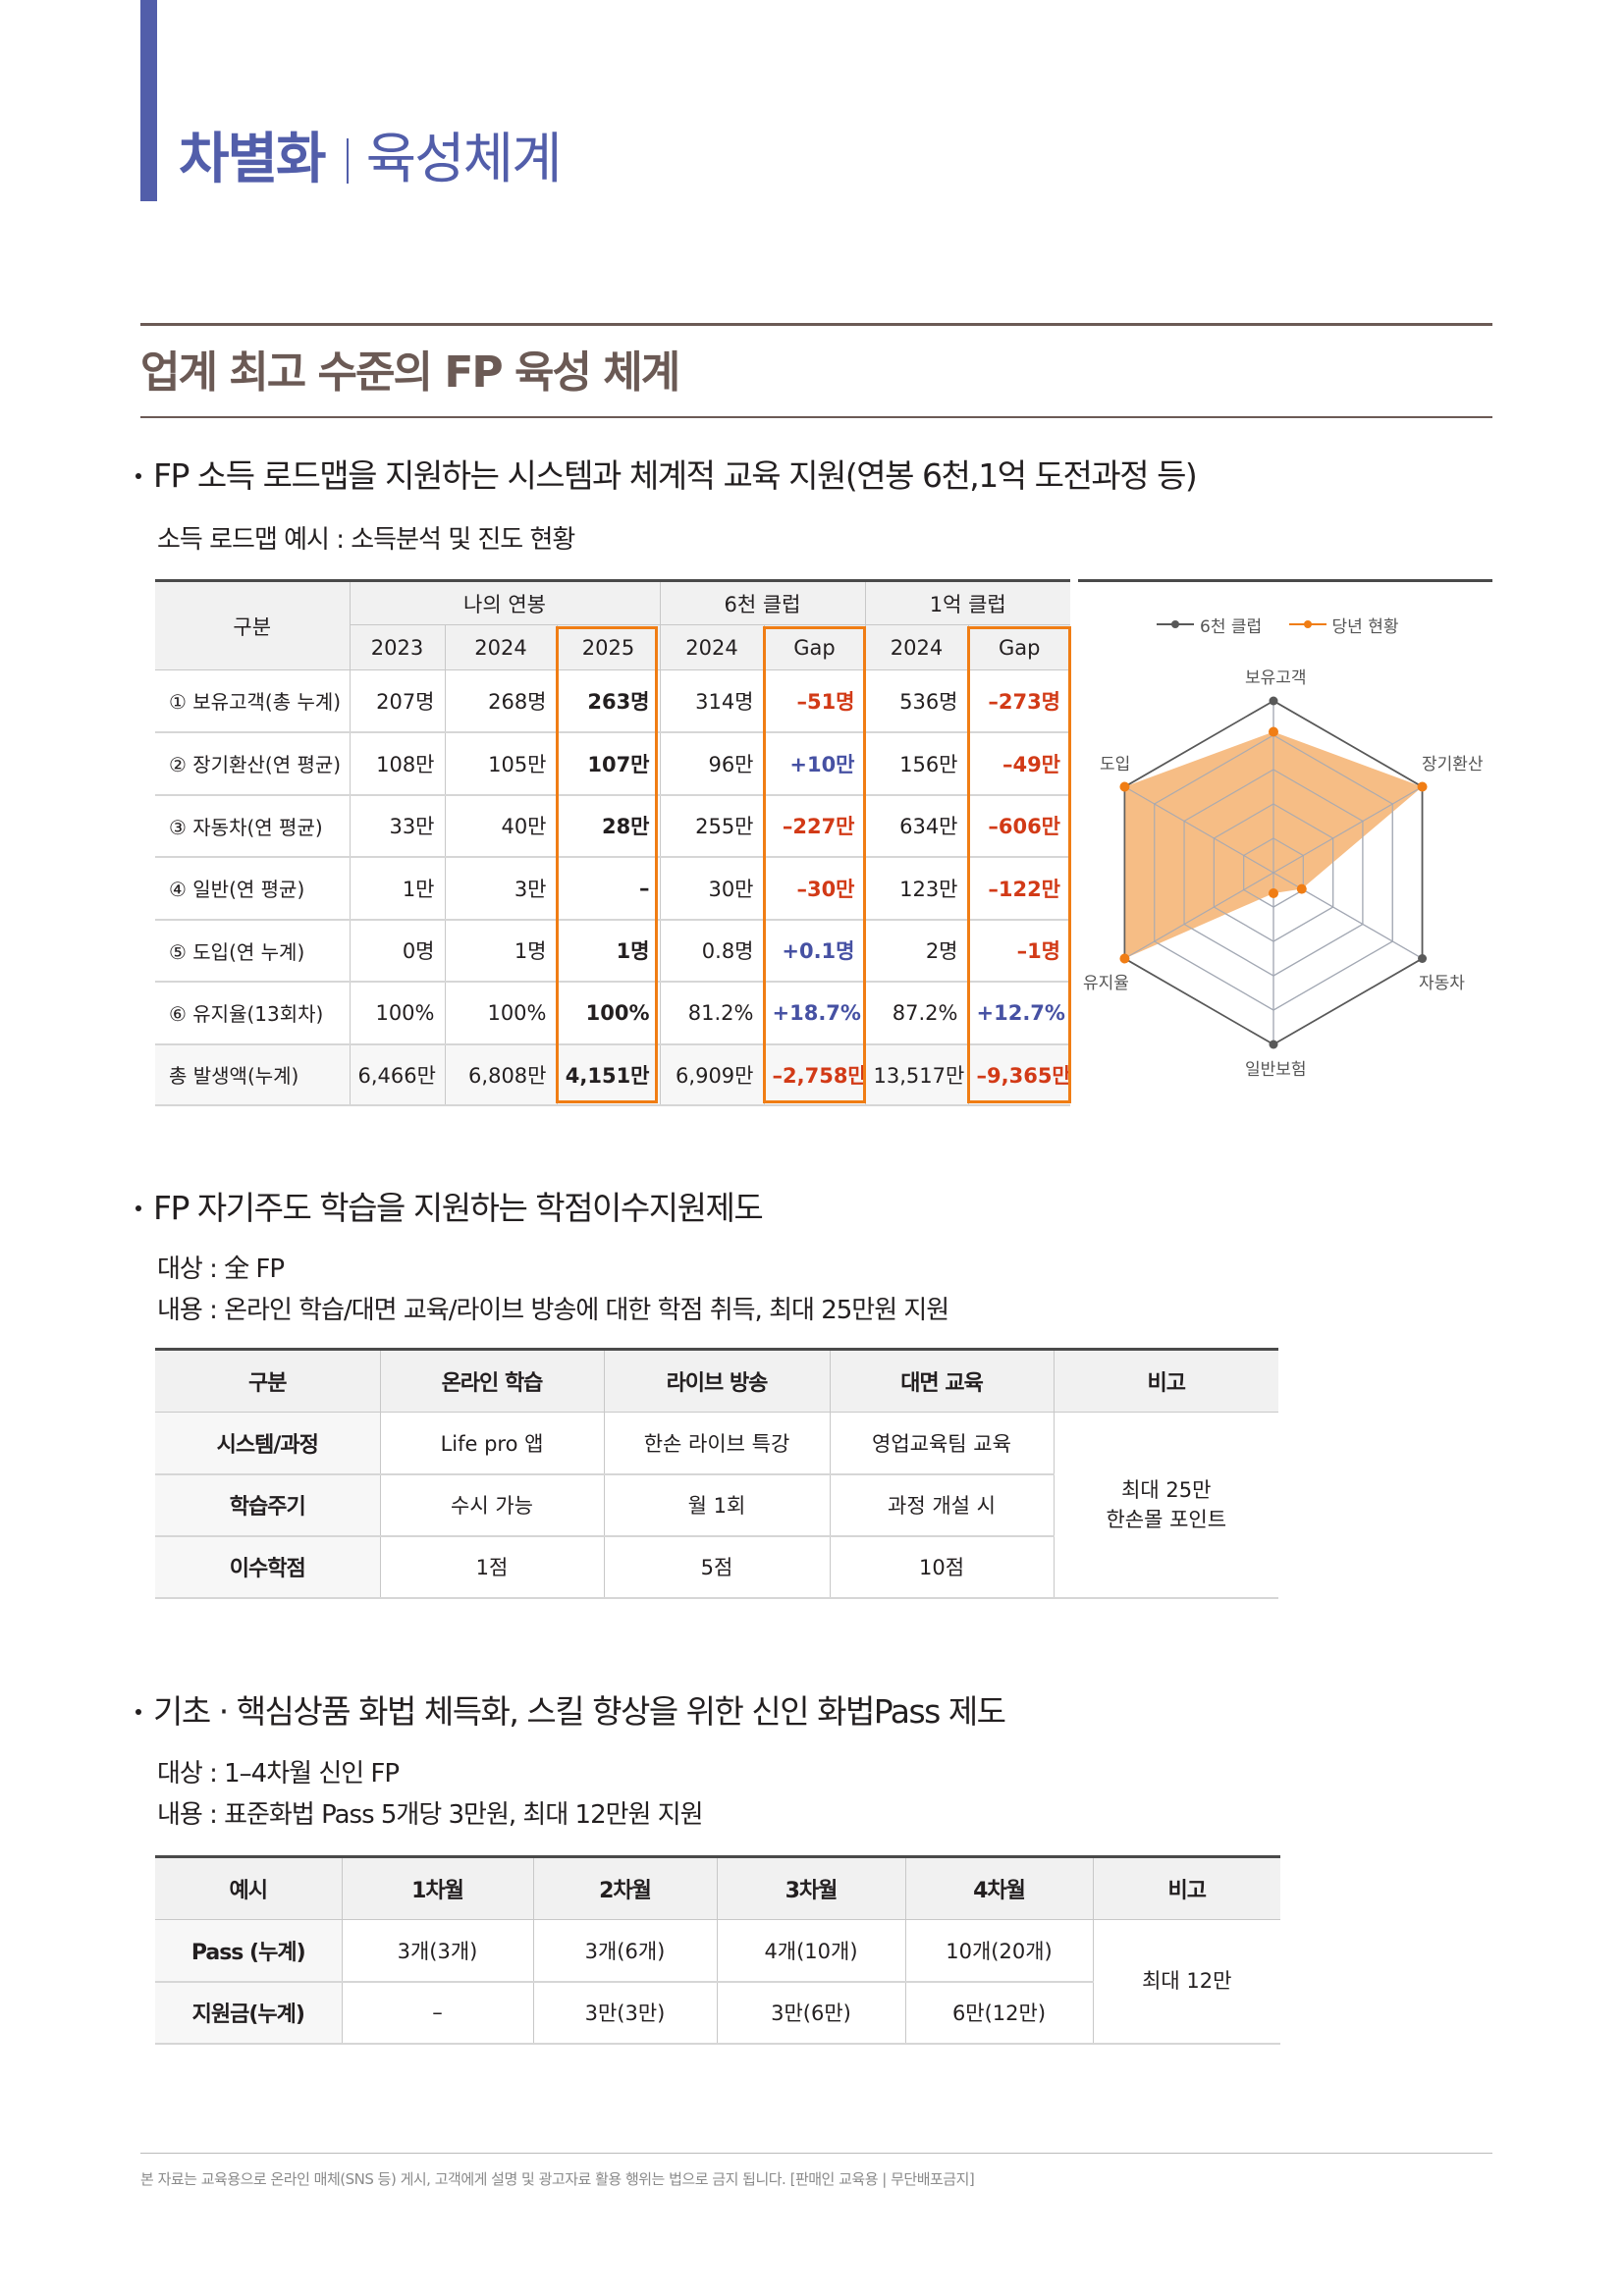 The width and height of the screenshot is (1624, 2296). Describe the element at coordinates (816, 417) in the screenshot. I see `section-bottom-rule` at that location.